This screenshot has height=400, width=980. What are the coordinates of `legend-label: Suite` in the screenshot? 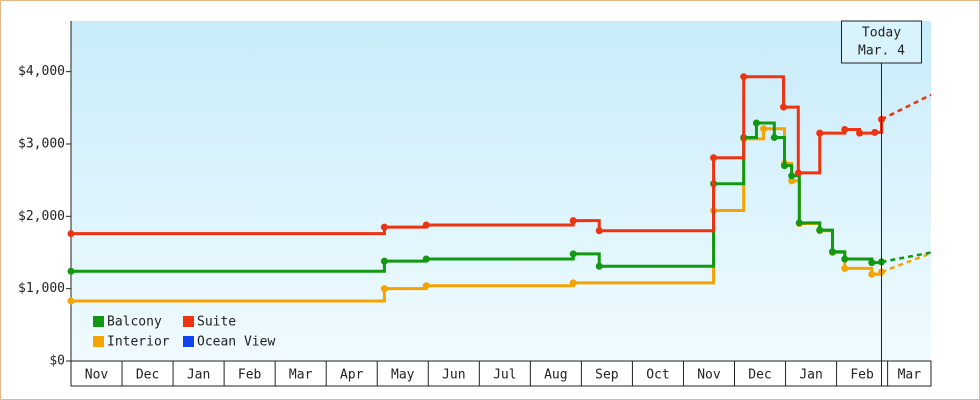 It's located at (216, 322).